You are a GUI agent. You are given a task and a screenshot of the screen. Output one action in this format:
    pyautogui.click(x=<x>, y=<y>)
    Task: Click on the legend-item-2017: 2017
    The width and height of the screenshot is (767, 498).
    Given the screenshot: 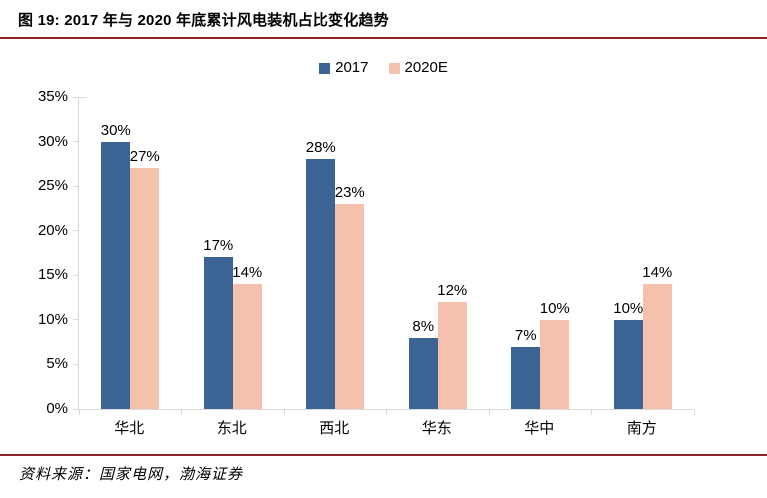 What is the action you would take?
    pyautogui.click(x=344, y=68)
    